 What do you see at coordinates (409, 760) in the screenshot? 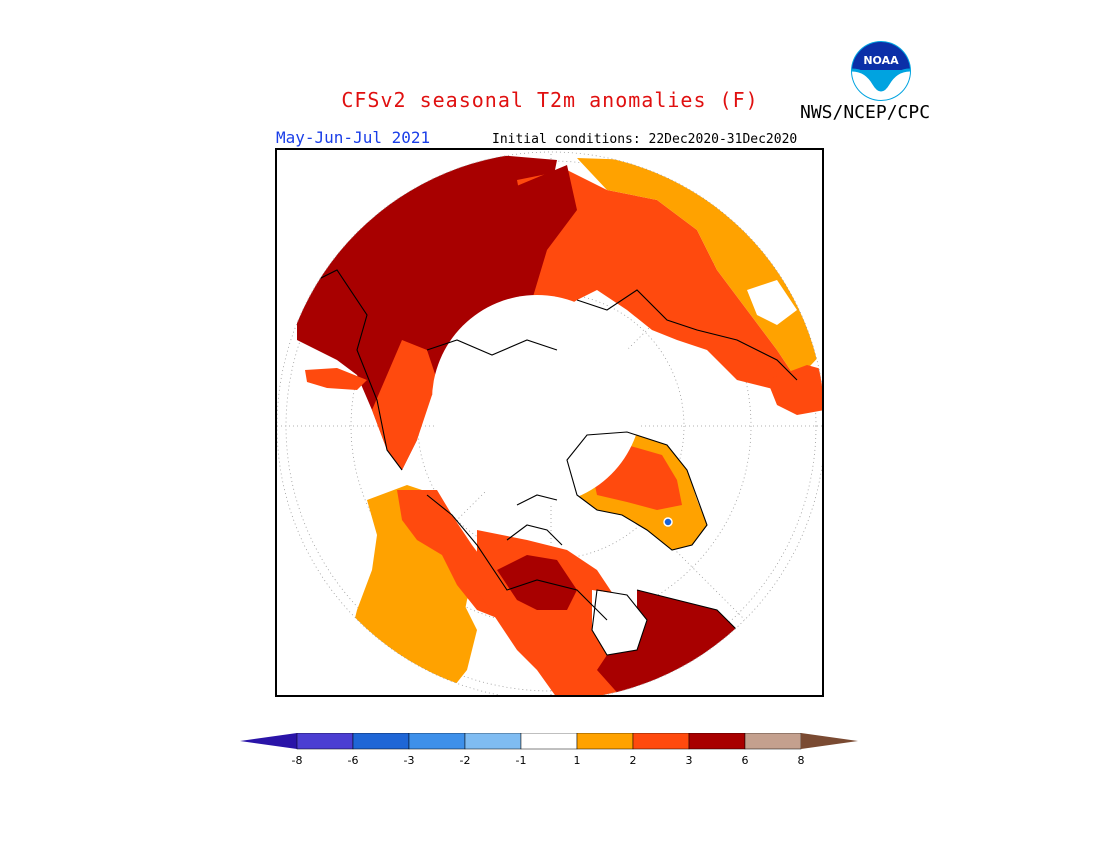
I see `legend-label: -3` at bounding box center [409, 760].